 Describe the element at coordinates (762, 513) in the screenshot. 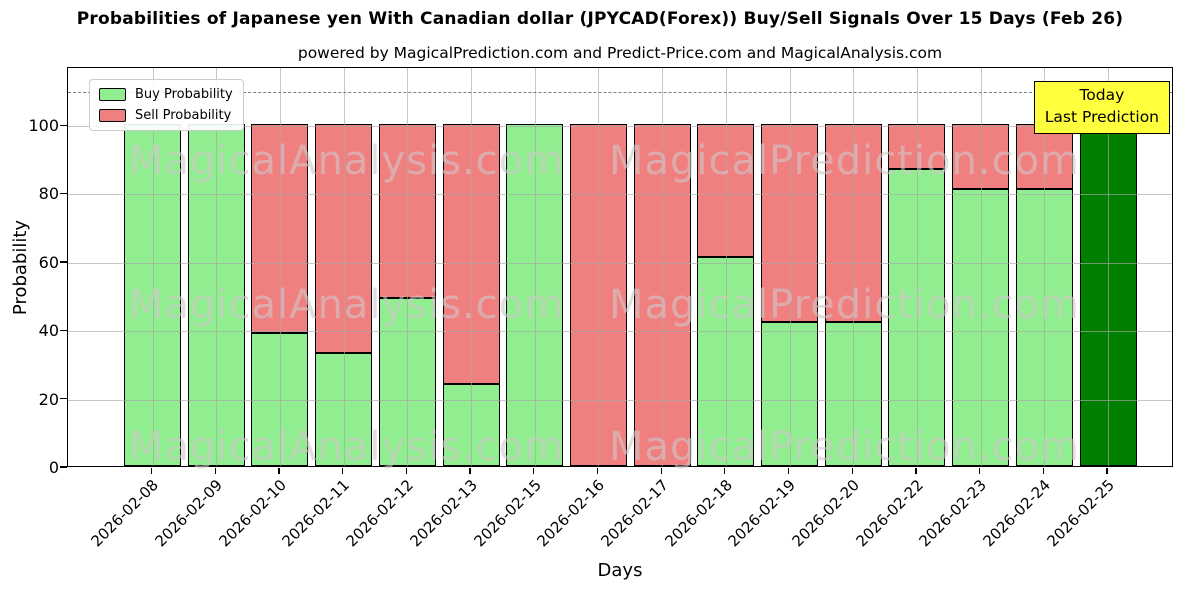

I see `x-tick-label-2026-02-19: 2026-02-19` at that location.